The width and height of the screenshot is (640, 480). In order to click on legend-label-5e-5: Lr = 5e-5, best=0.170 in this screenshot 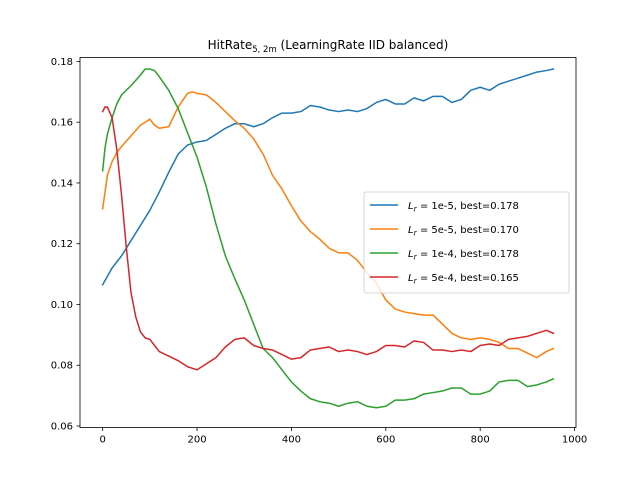, I will do `click(463, 231)`.